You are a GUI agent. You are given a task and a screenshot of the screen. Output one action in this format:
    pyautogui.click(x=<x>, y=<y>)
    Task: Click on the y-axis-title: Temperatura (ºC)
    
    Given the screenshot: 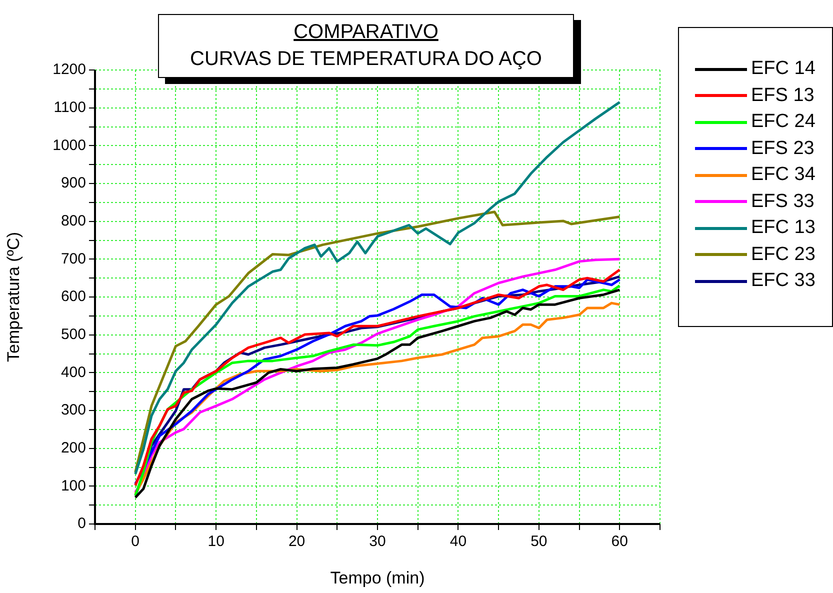 What is the action you would take?
    pyautogui.click(x=13, y=297)
    